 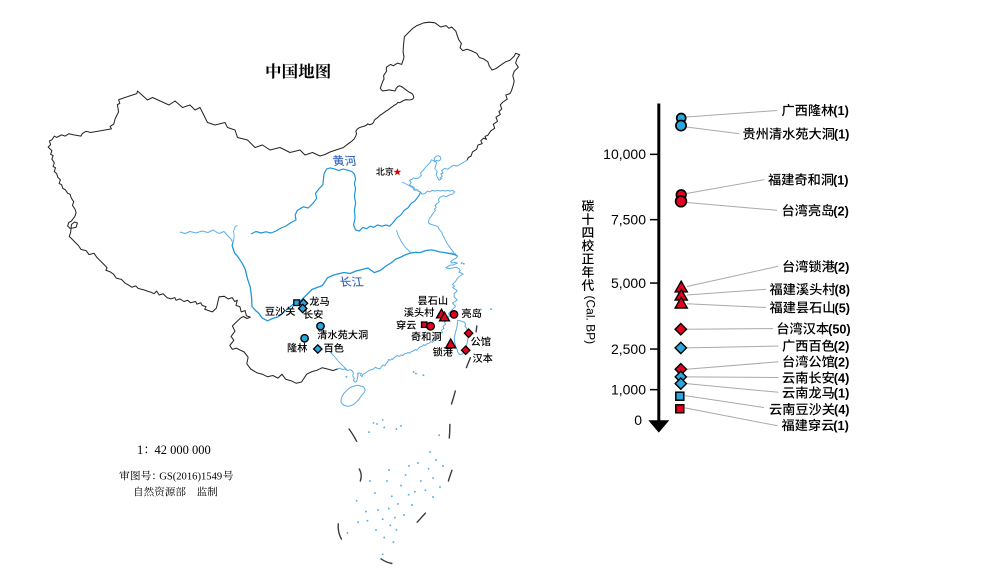 I want to click on svg-text: (Cal. BP), so click(x=591, y=320).